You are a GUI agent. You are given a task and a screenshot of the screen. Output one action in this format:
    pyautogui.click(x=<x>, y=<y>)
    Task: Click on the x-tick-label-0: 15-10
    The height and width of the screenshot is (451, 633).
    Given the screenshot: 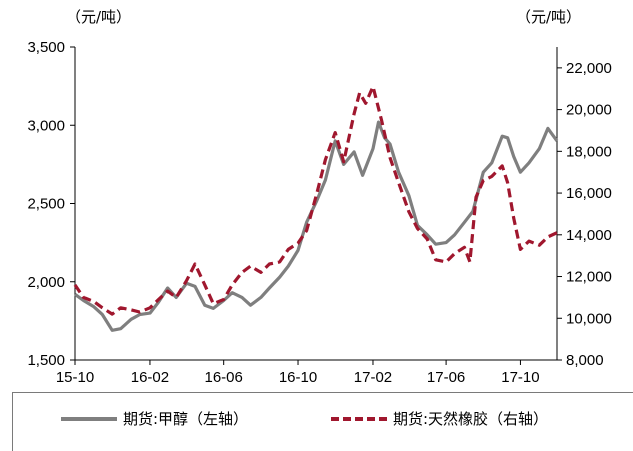 What is the action you would take?
    pyautogui.click(x=75, y=377)
    